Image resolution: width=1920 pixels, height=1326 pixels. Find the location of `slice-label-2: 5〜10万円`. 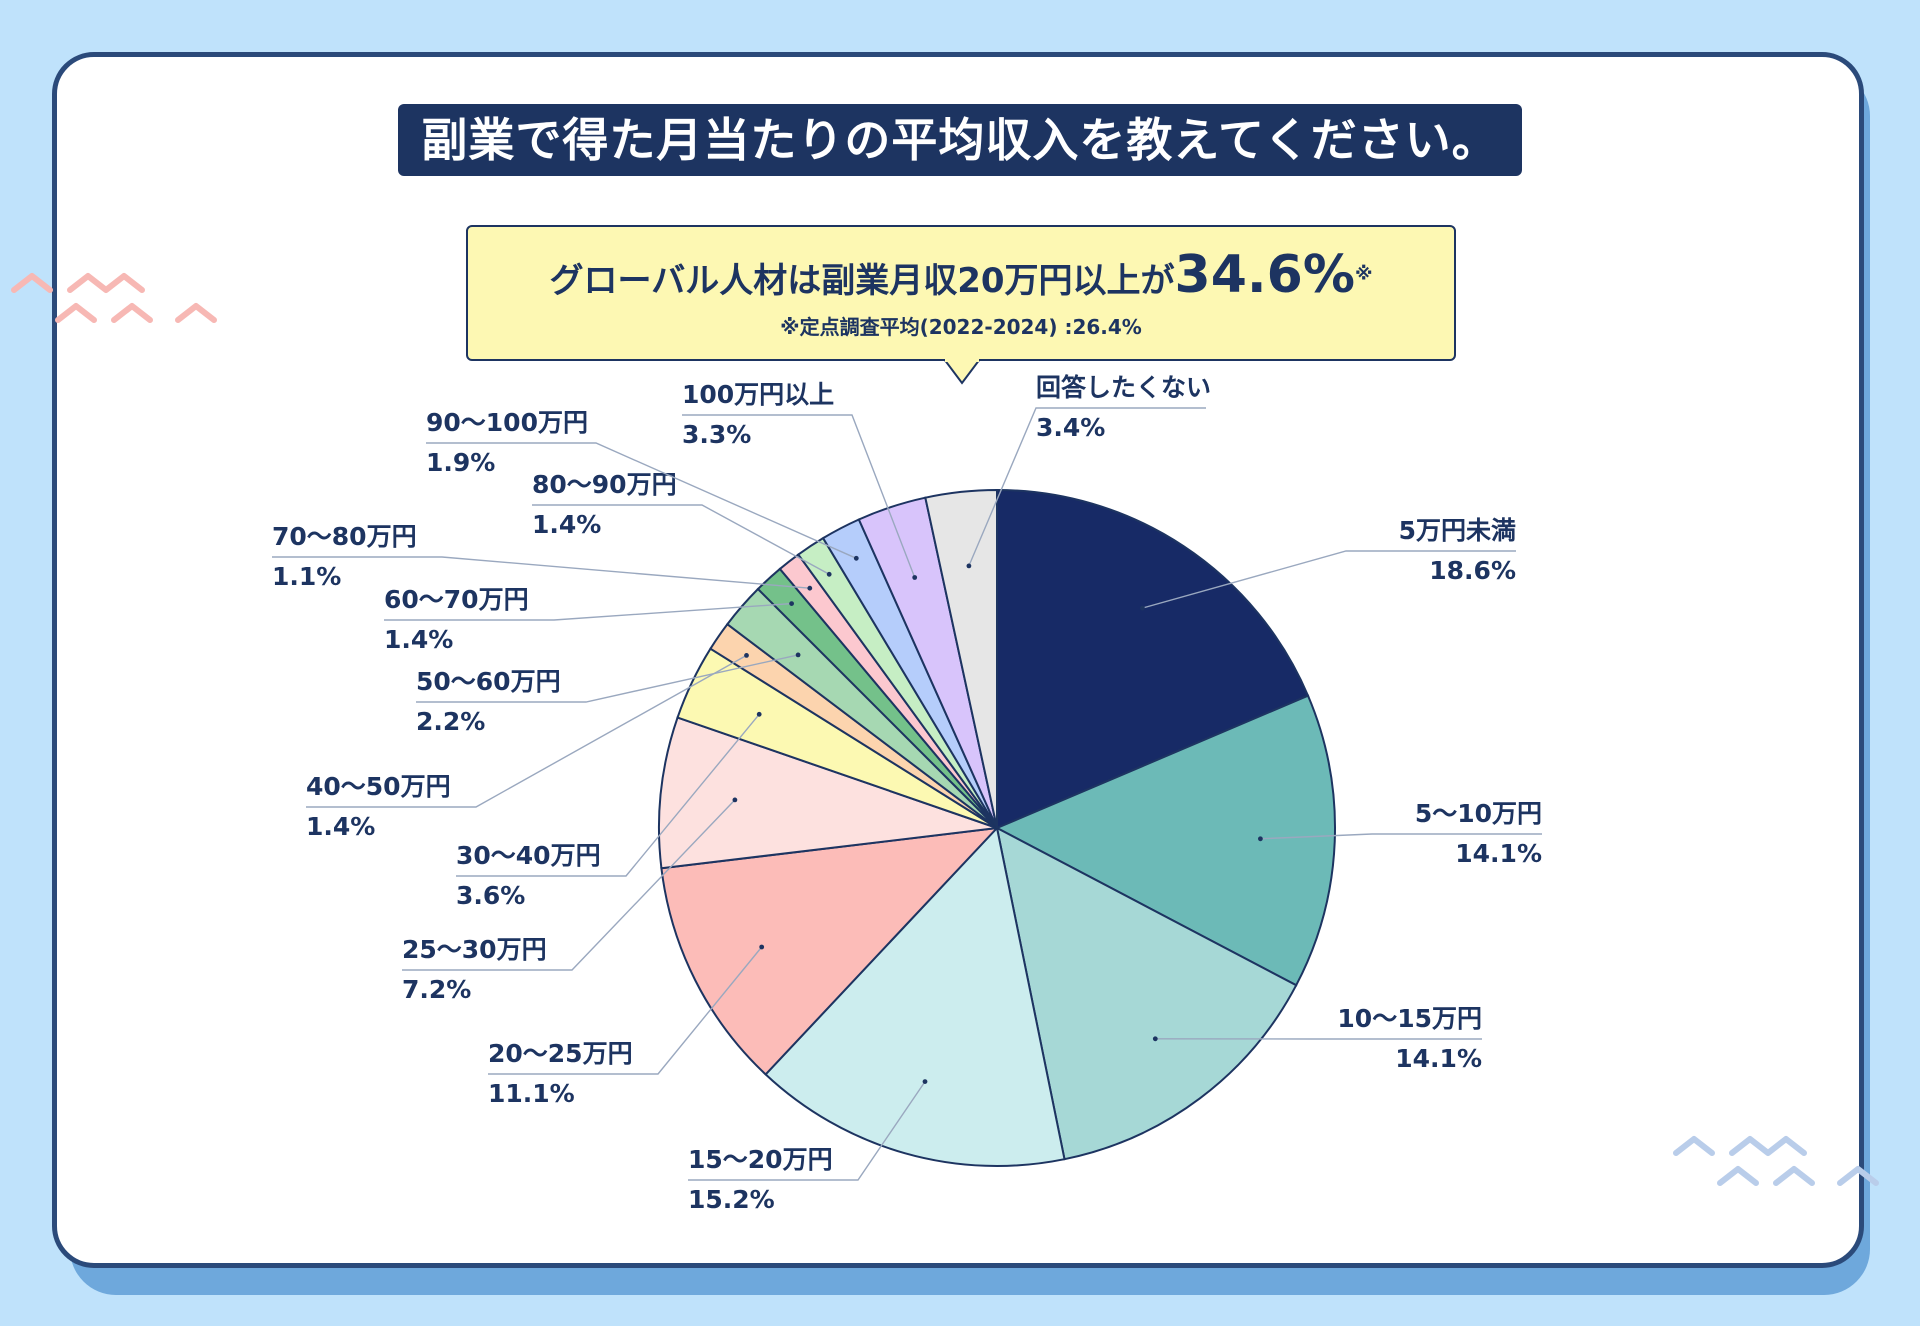

slice-label-2: 5〜10万円 is located at coordinates (1478, 813).